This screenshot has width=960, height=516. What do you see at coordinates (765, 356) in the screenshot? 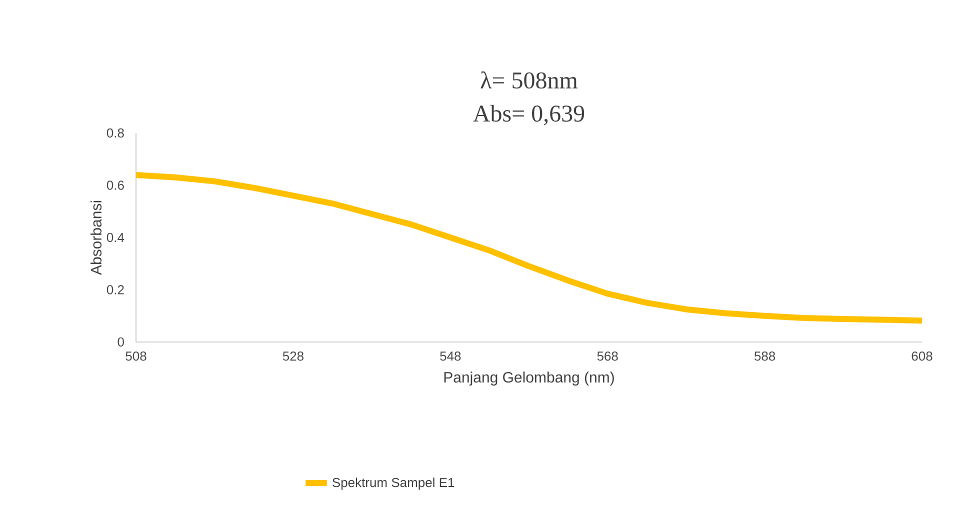
I see `x-tick-label: 588` at bounding box center [765, 356].